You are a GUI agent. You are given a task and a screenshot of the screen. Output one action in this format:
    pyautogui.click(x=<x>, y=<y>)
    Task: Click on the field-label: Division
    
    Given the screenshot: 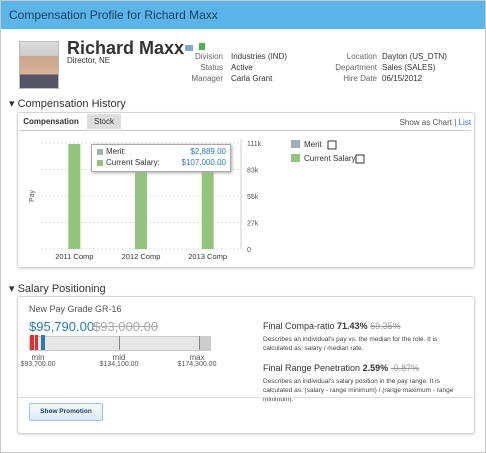 What is the action you would take?
    pyautogui.click(x=208, y=56)
    